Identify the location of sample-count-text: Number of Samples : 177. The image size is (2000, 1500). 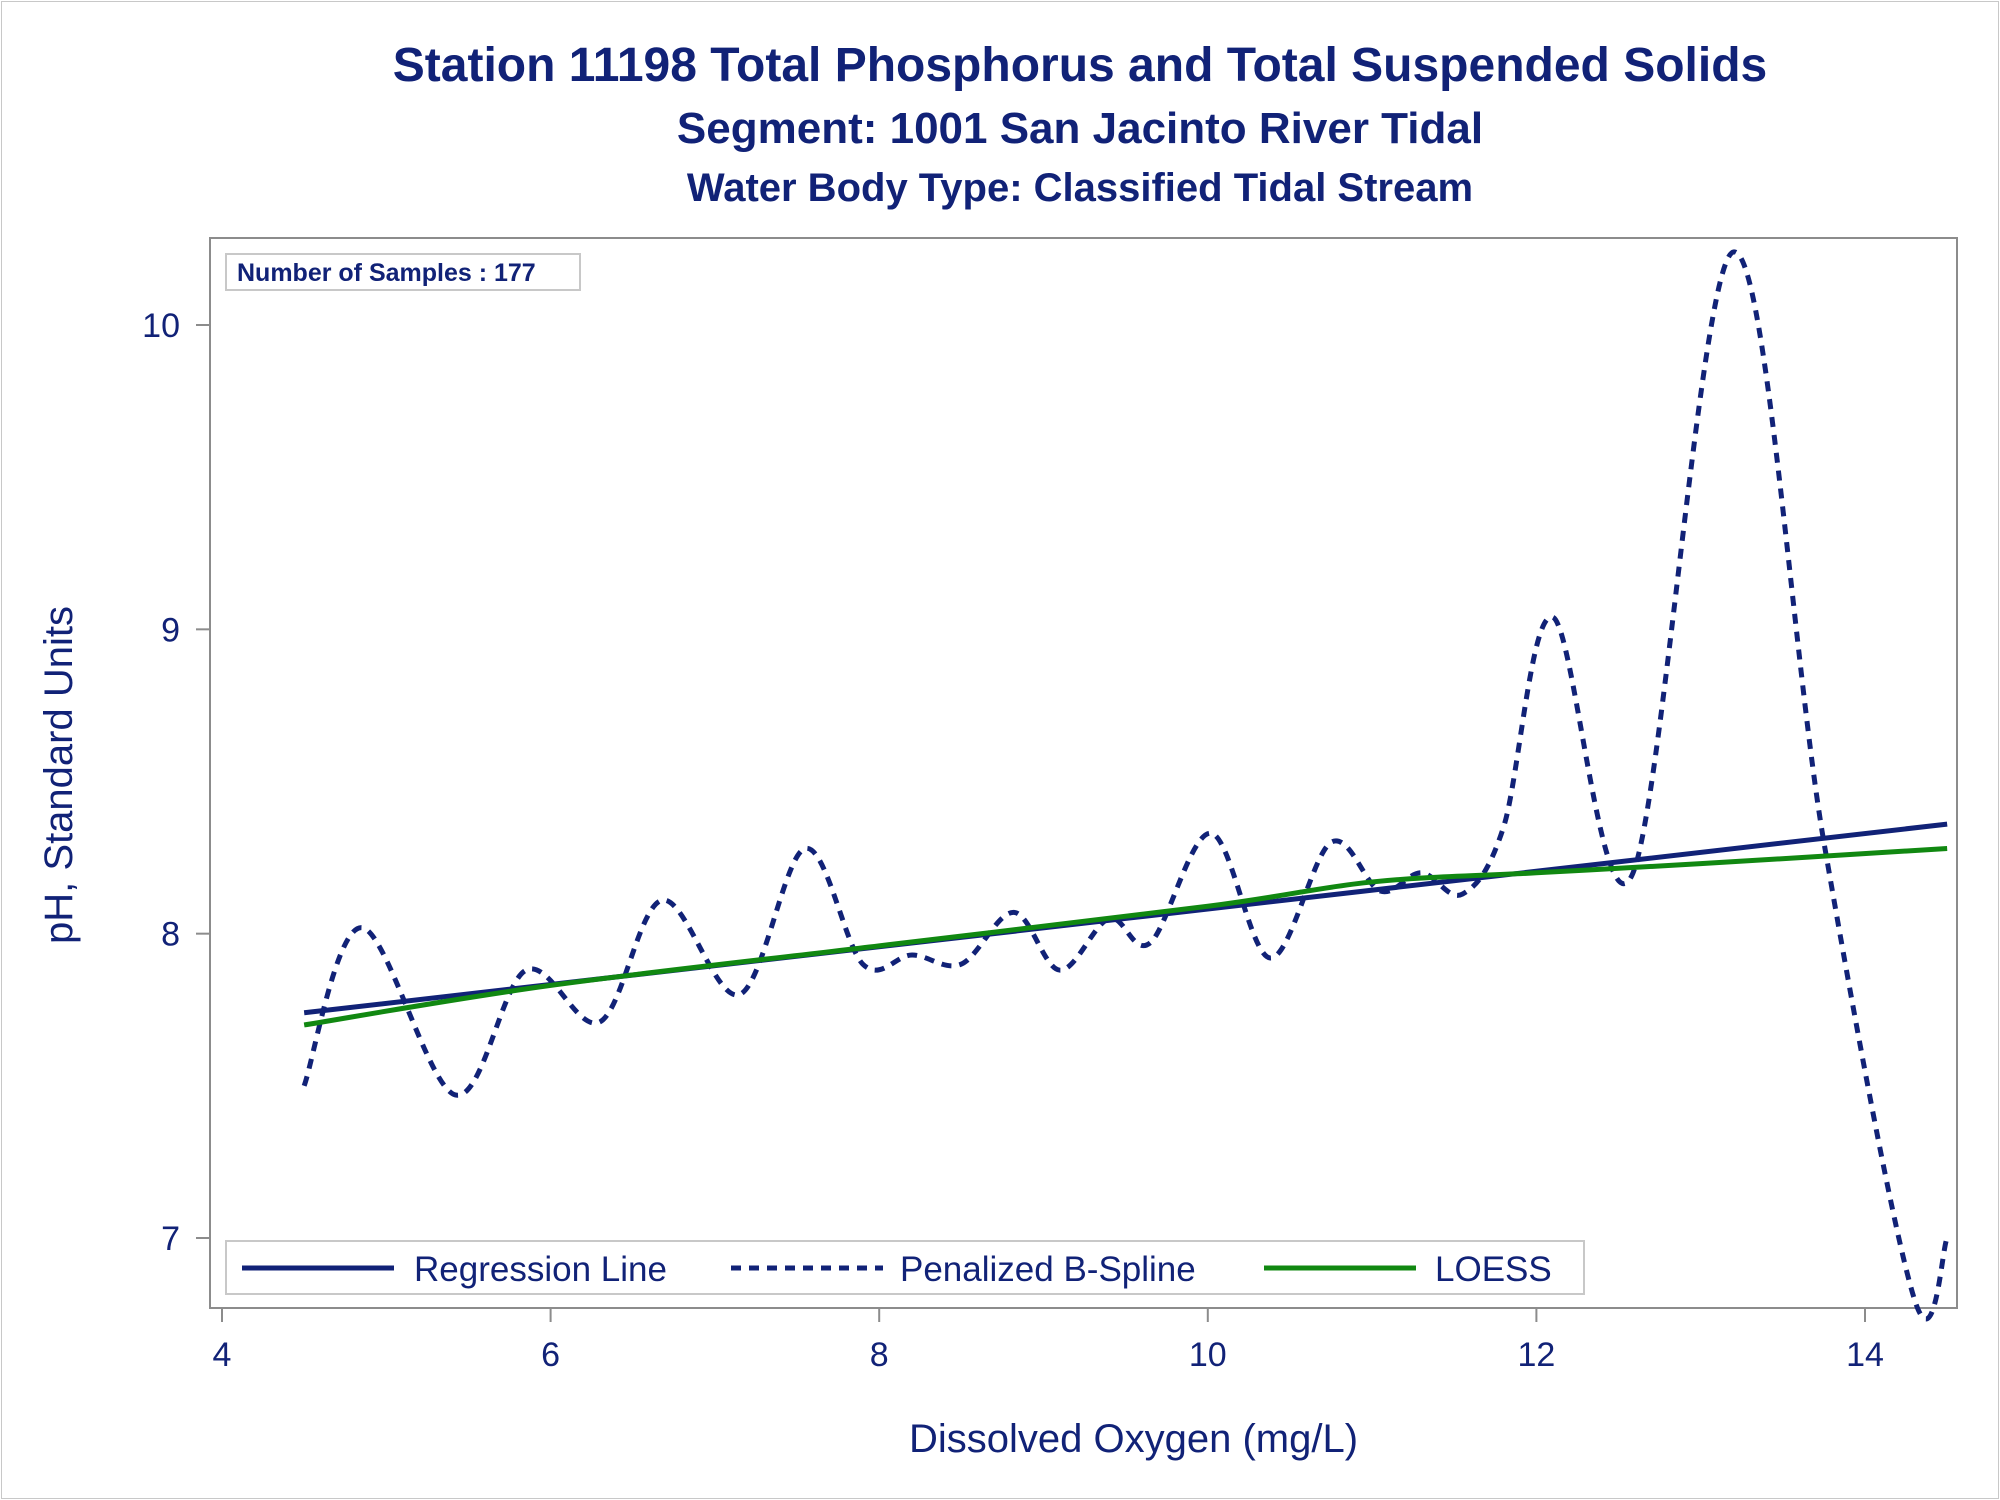
(386, 273).